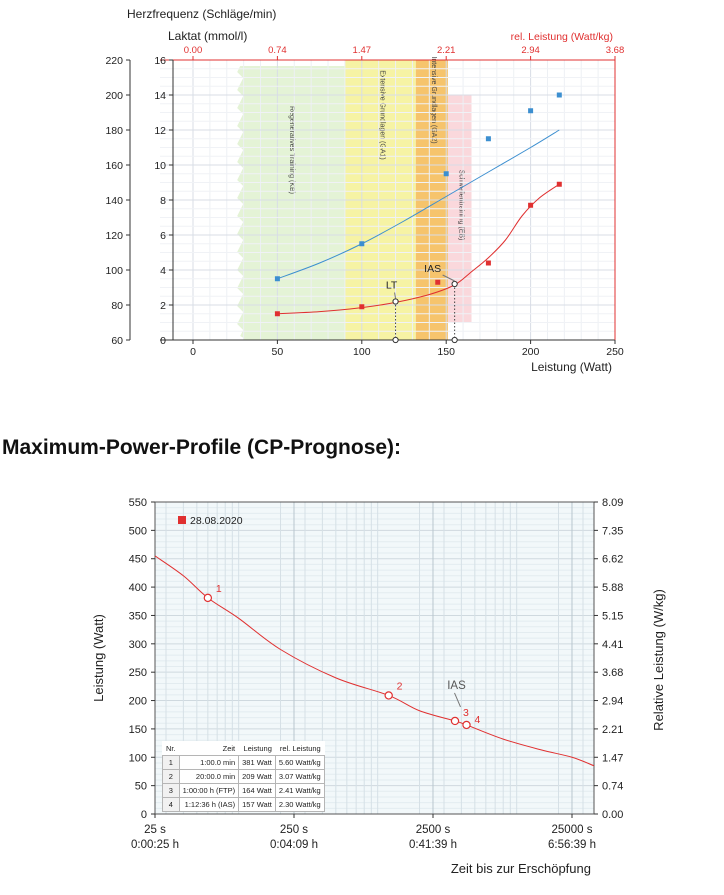 This screenshot has height=895, width=724. What do you see at coordinates (572, 830) in the screenshot?
I see `x-tick-label: 25000 s` at bounding box center [572, 830].